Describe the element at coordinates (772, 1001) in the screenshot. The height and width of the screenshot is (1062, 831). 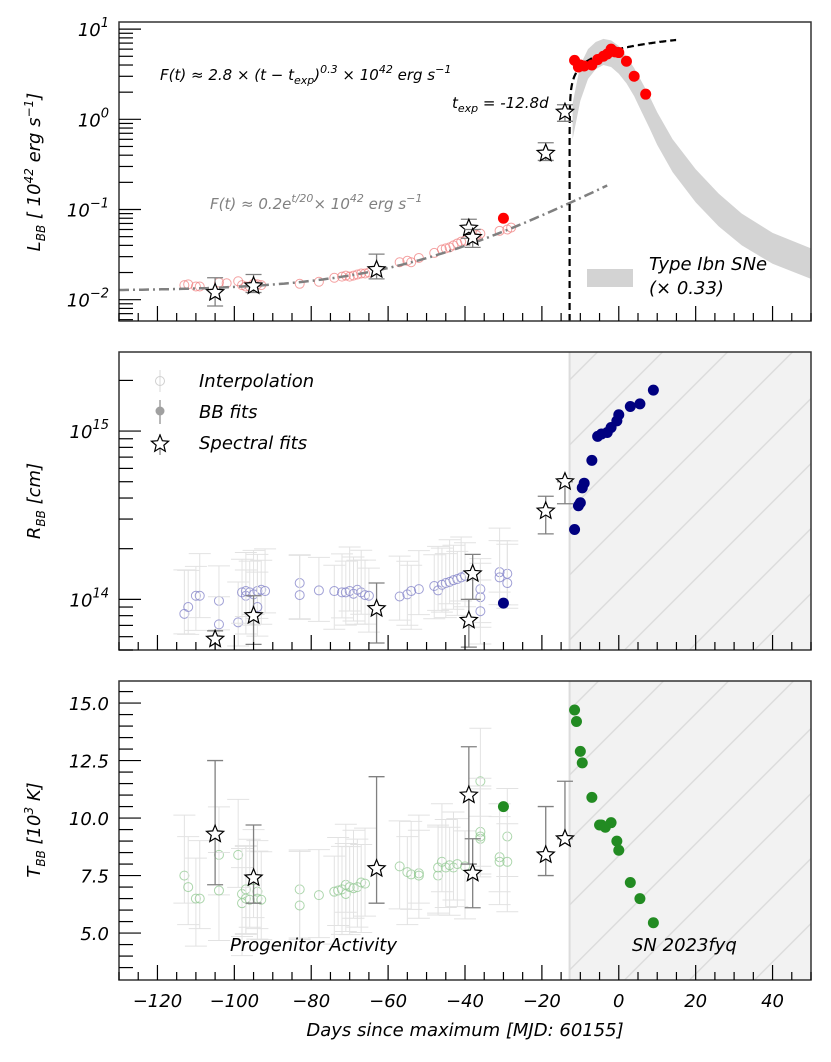
I see `x-tick-label: 40` at that location.